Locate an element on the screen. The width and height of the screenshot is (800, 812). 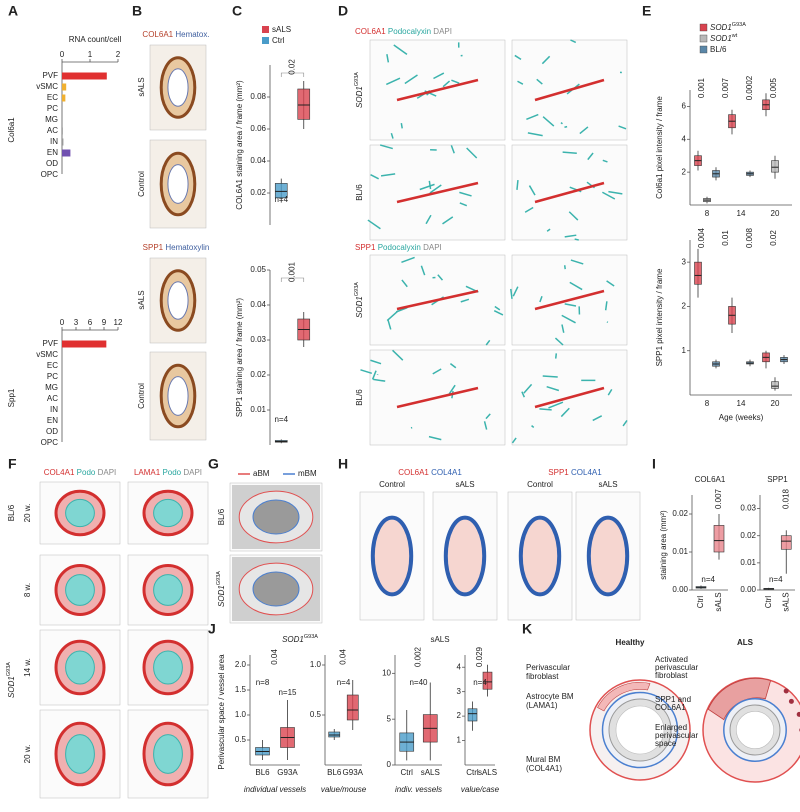
caption: indiv. vessels is located at coordinates (418, 789).